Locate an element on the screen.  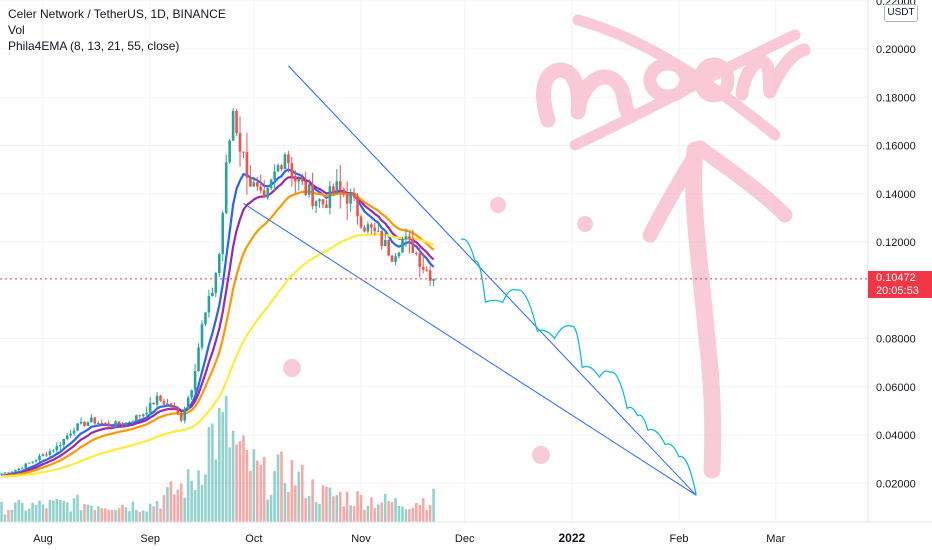
bar-countdown: 20:05:53 is located at coordinates (897, 291).